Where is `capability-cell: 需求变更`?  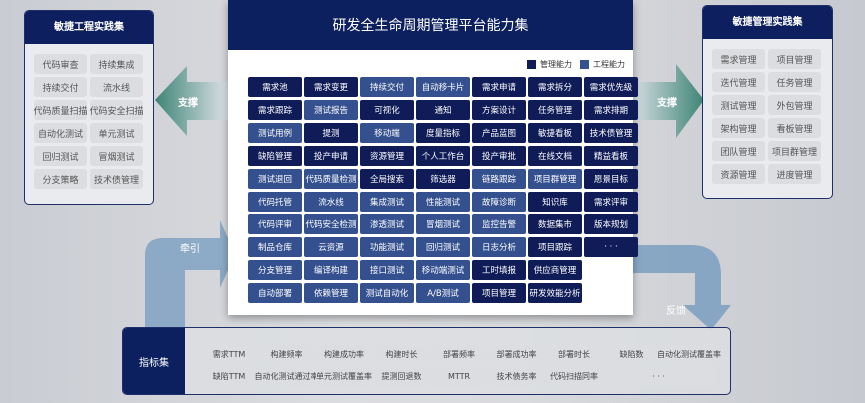 capability-cell: 需求变更 is located at coordinates (331, 87).